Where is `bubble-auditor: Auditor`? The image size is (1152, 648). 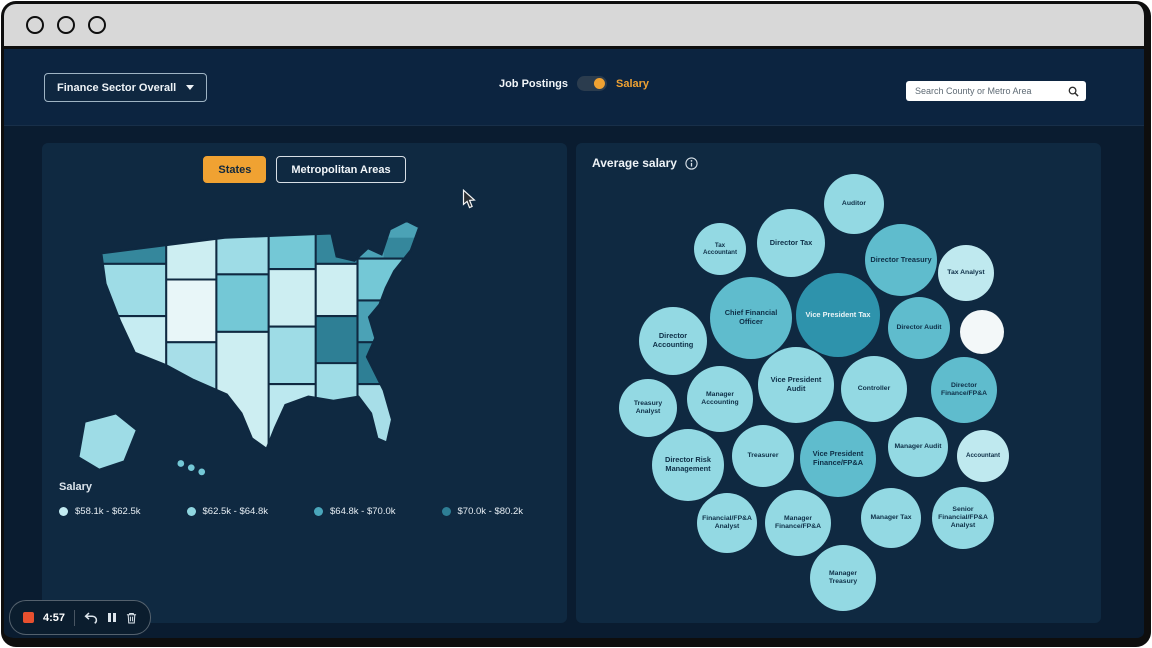 bubble-auditor: Auditor is located at coordinates (854, 204).